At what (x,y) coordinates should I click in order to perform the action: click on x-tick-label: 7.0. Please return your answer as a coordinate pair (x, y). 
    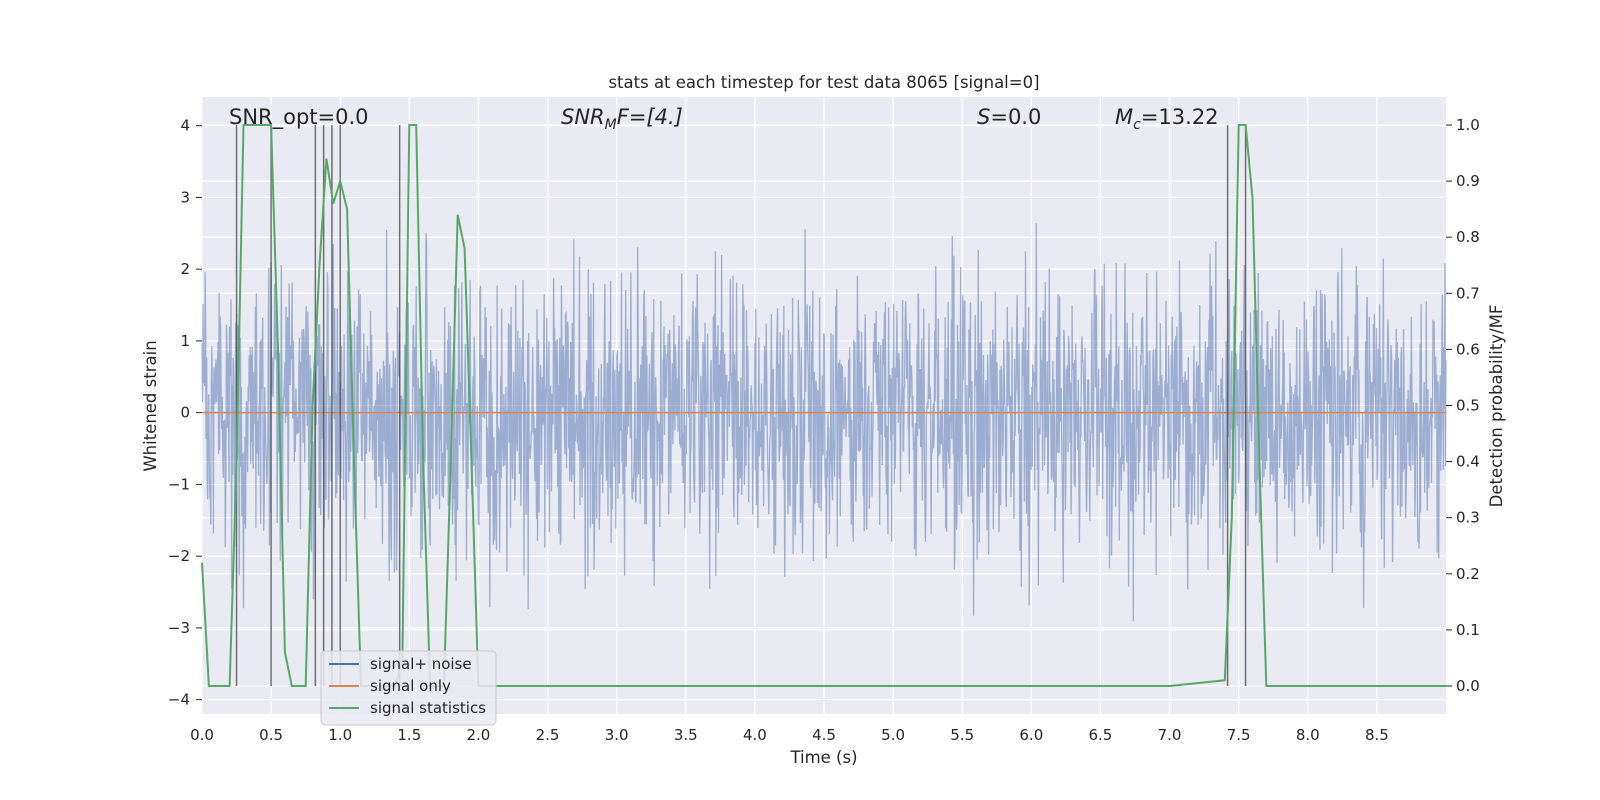
    Looking at the image, I should click on (1170, 735).